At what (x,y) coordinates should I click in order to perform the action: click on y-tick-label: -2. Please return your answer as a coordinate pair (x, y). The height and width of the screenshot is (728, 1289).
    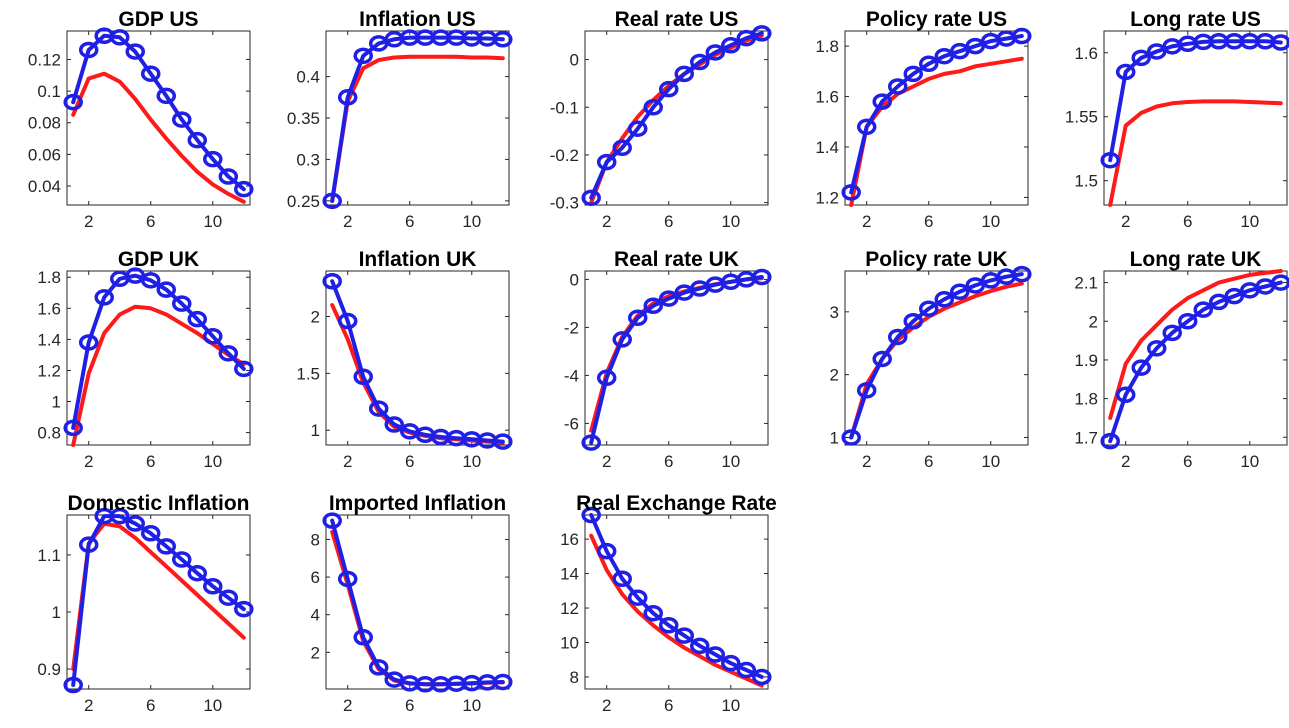
    Looking at the image, I should click on (571, 327).